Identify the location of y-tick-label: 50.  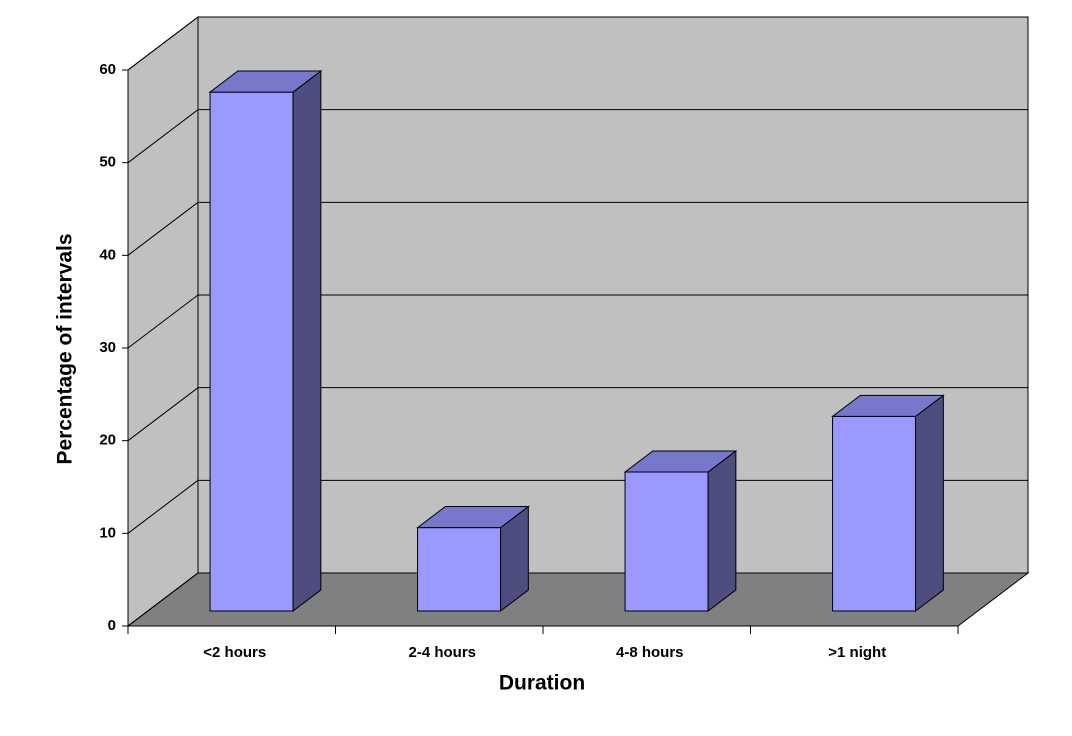
(107, 162).